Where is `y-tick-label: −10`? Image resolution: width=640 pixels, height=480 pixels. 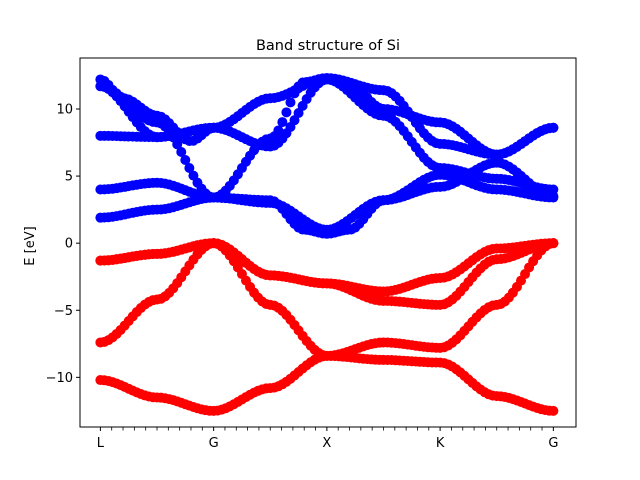 y-tick-label: −10 is located at coordinates (59, 378).